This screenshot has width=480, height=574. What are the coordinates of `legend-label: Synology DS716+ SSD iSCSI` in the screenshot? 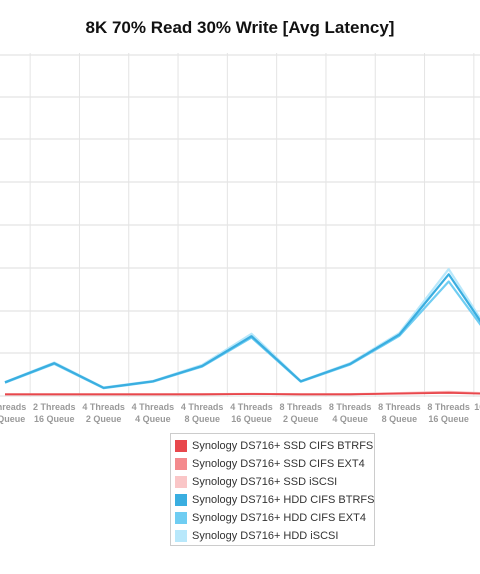 It's located at (265, 482).